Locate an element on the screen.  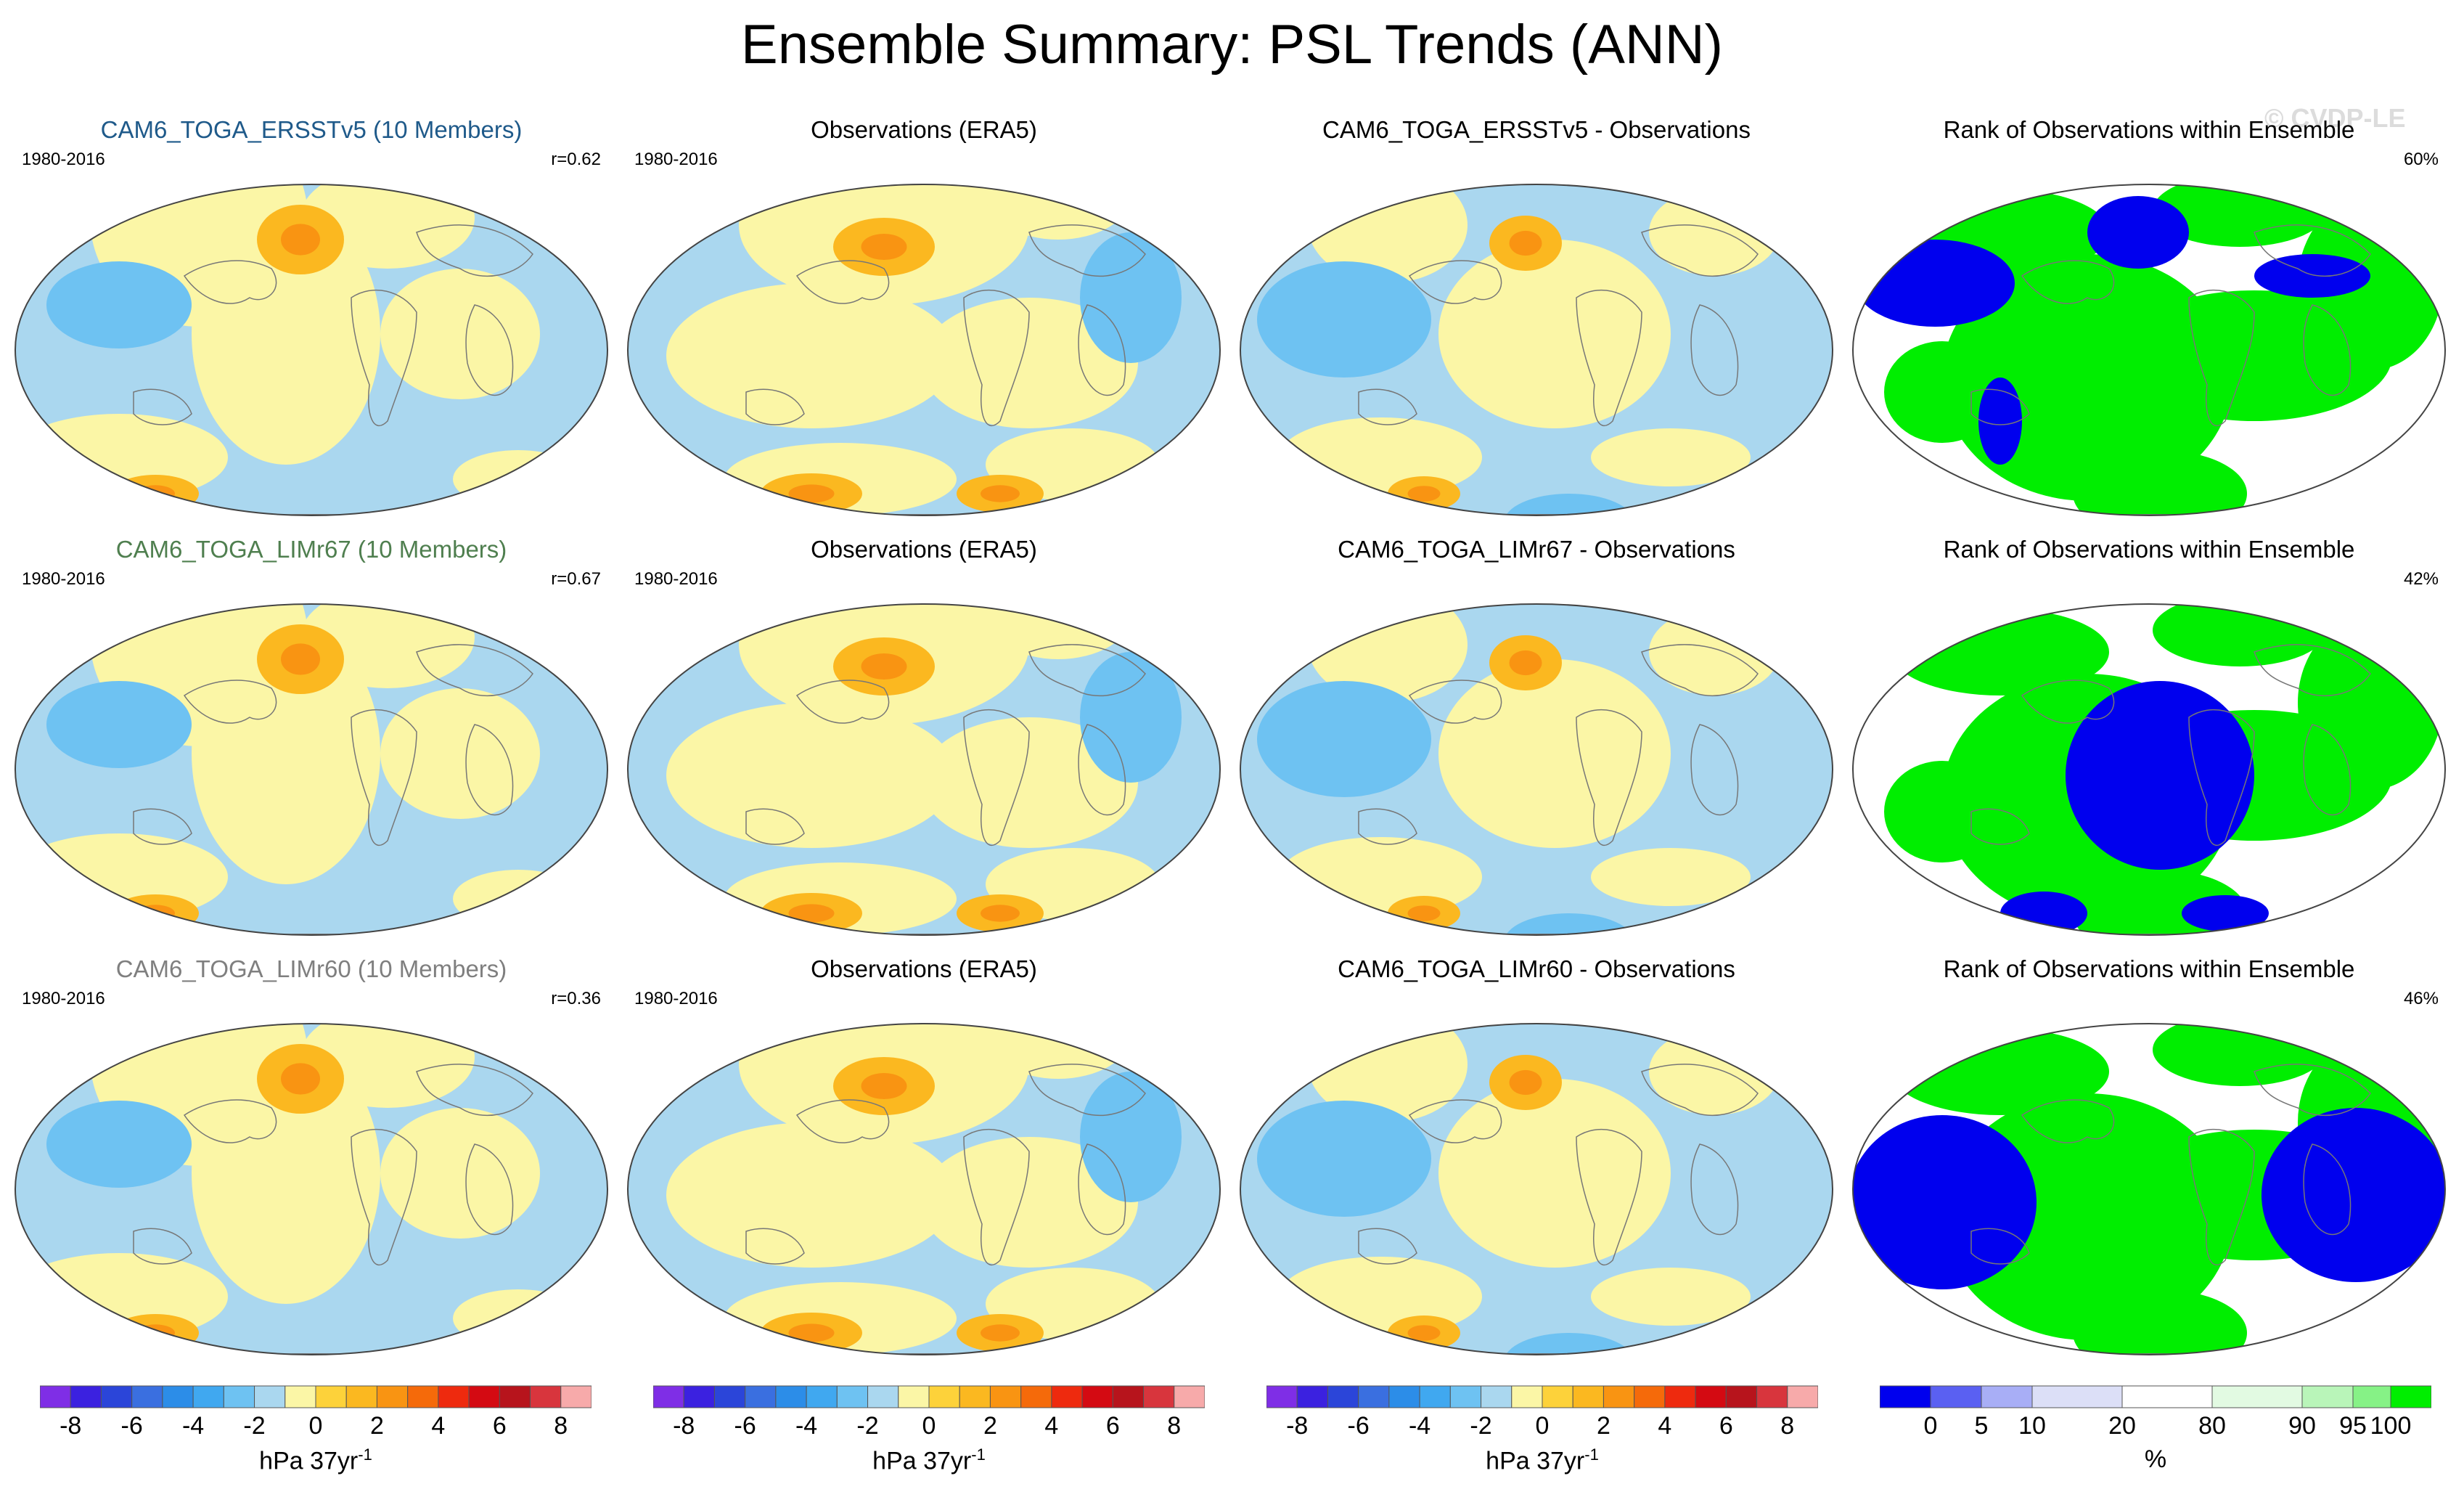
colorbar-tick-label: 80 is located at coordinates (2212, 1426).